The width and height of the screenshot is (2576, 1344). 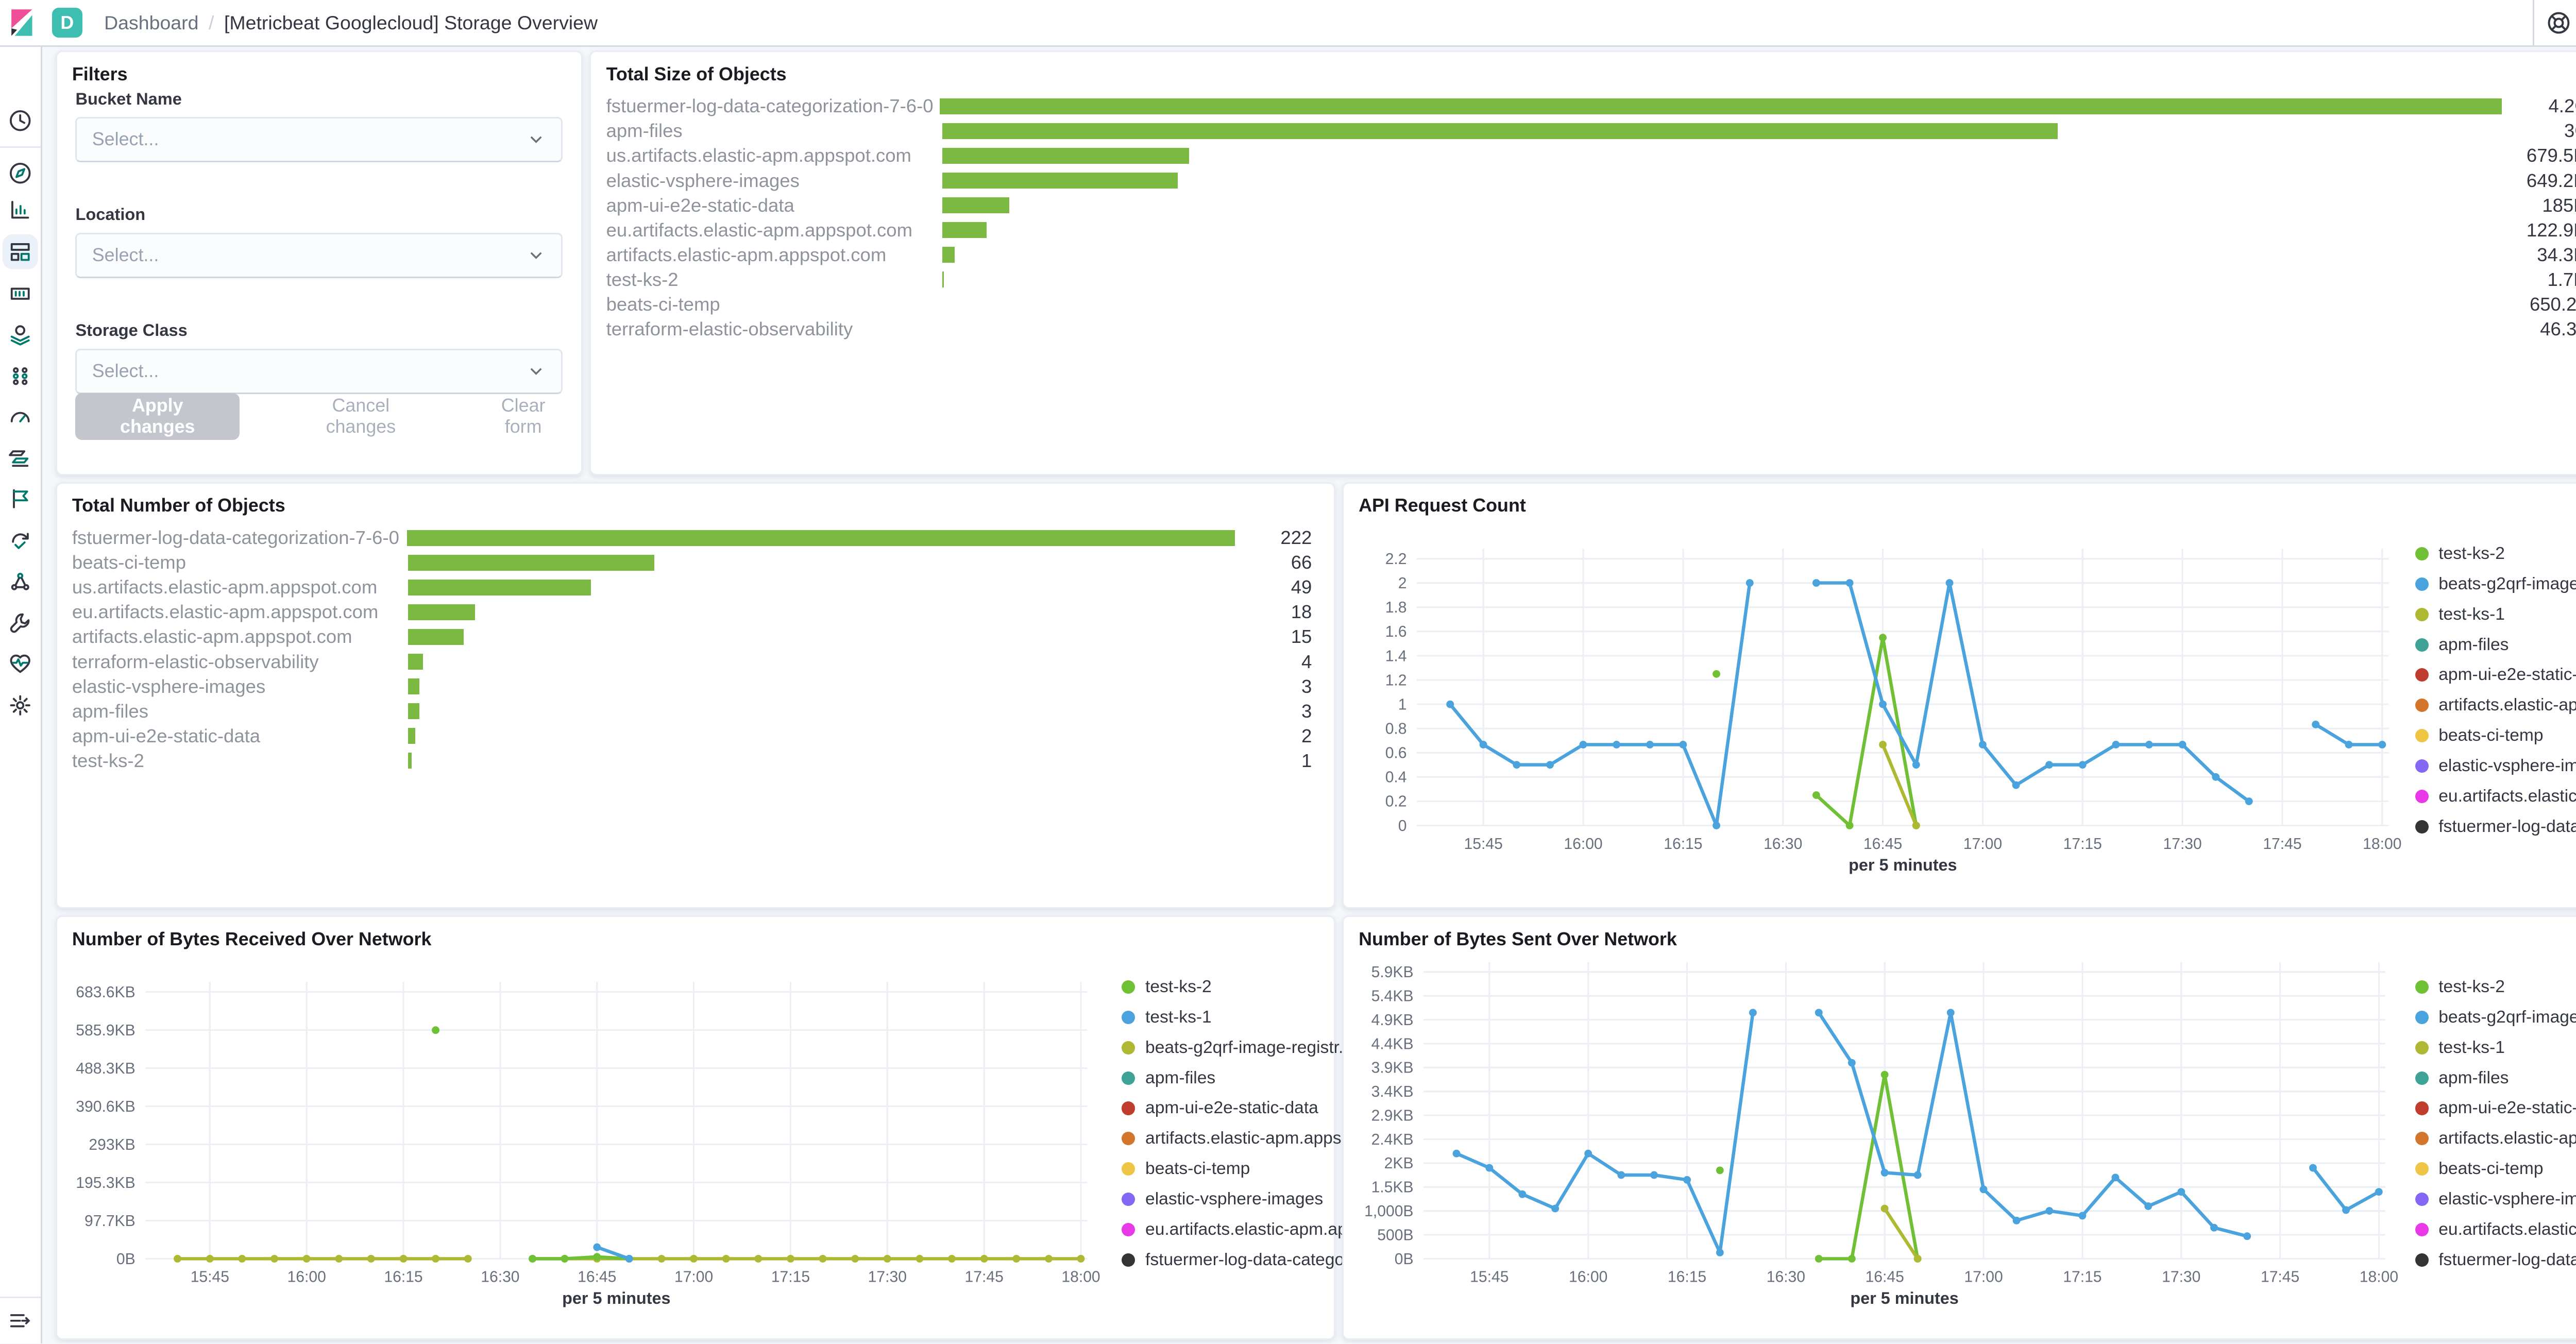 I want to click on legend-item: beats-g2qrf-image-registr...0B, so click(x=1254, y=1048).